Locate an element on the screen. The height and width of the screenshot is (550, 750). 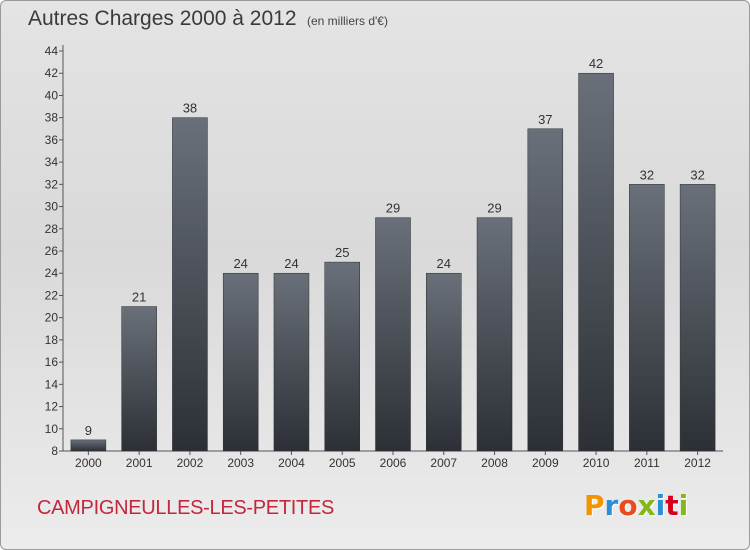
chart-unit: (en milliers d'€) is located at coordinates (347, 21).